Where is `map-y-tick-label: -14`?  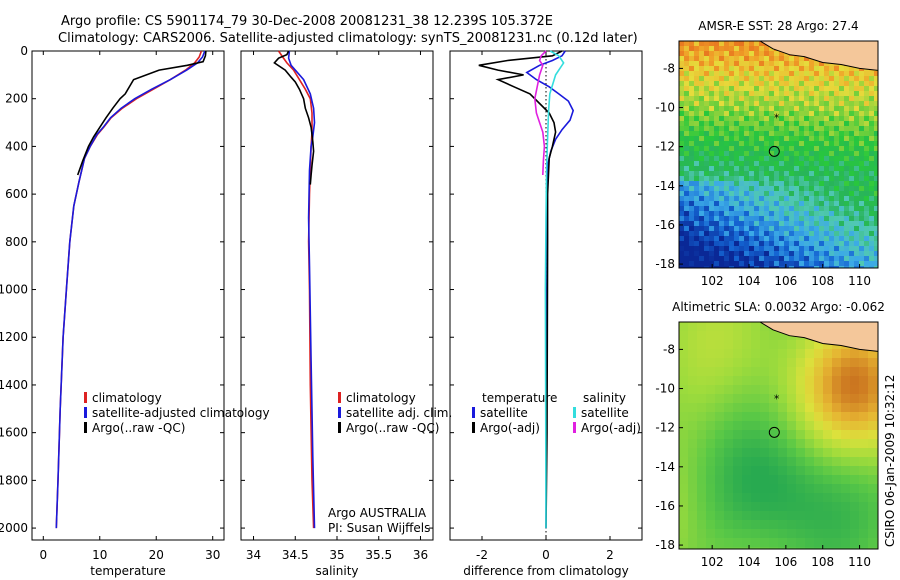
map-y-tick-label: -14 is located at coordinates (665, 467).